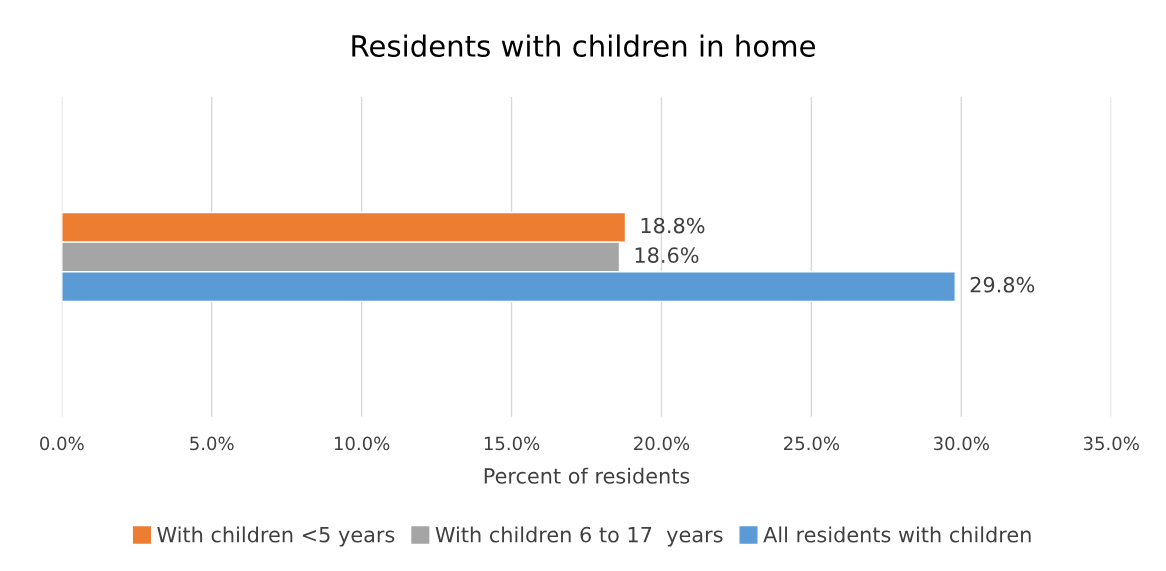 The height and width of the screenshot is (571, 1166). I want to click on x-tick-label: 30.0%, so click(961, 443).